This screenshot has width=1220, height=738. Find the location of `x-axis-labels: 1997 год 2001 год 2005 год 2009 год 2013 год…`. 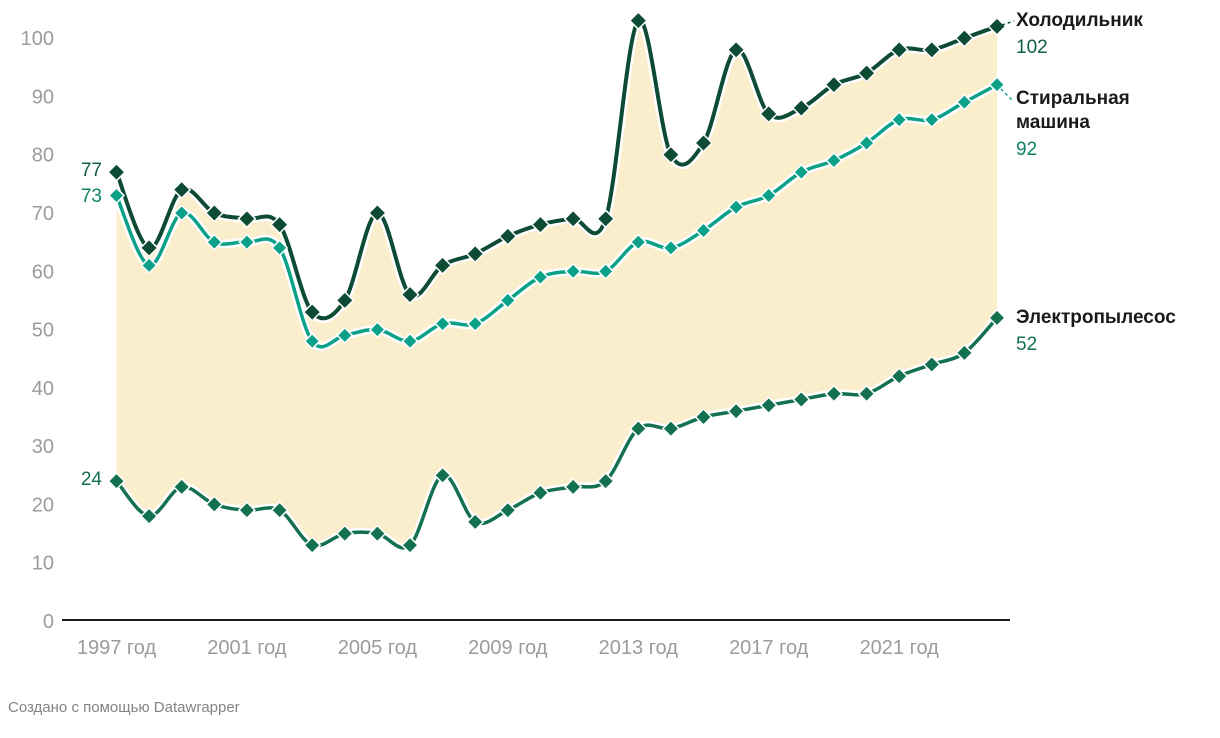

x-axis-labels: 1997 год 2001 год 2005 год 2009 год 2013 год… is located at coordinates (508, 648).